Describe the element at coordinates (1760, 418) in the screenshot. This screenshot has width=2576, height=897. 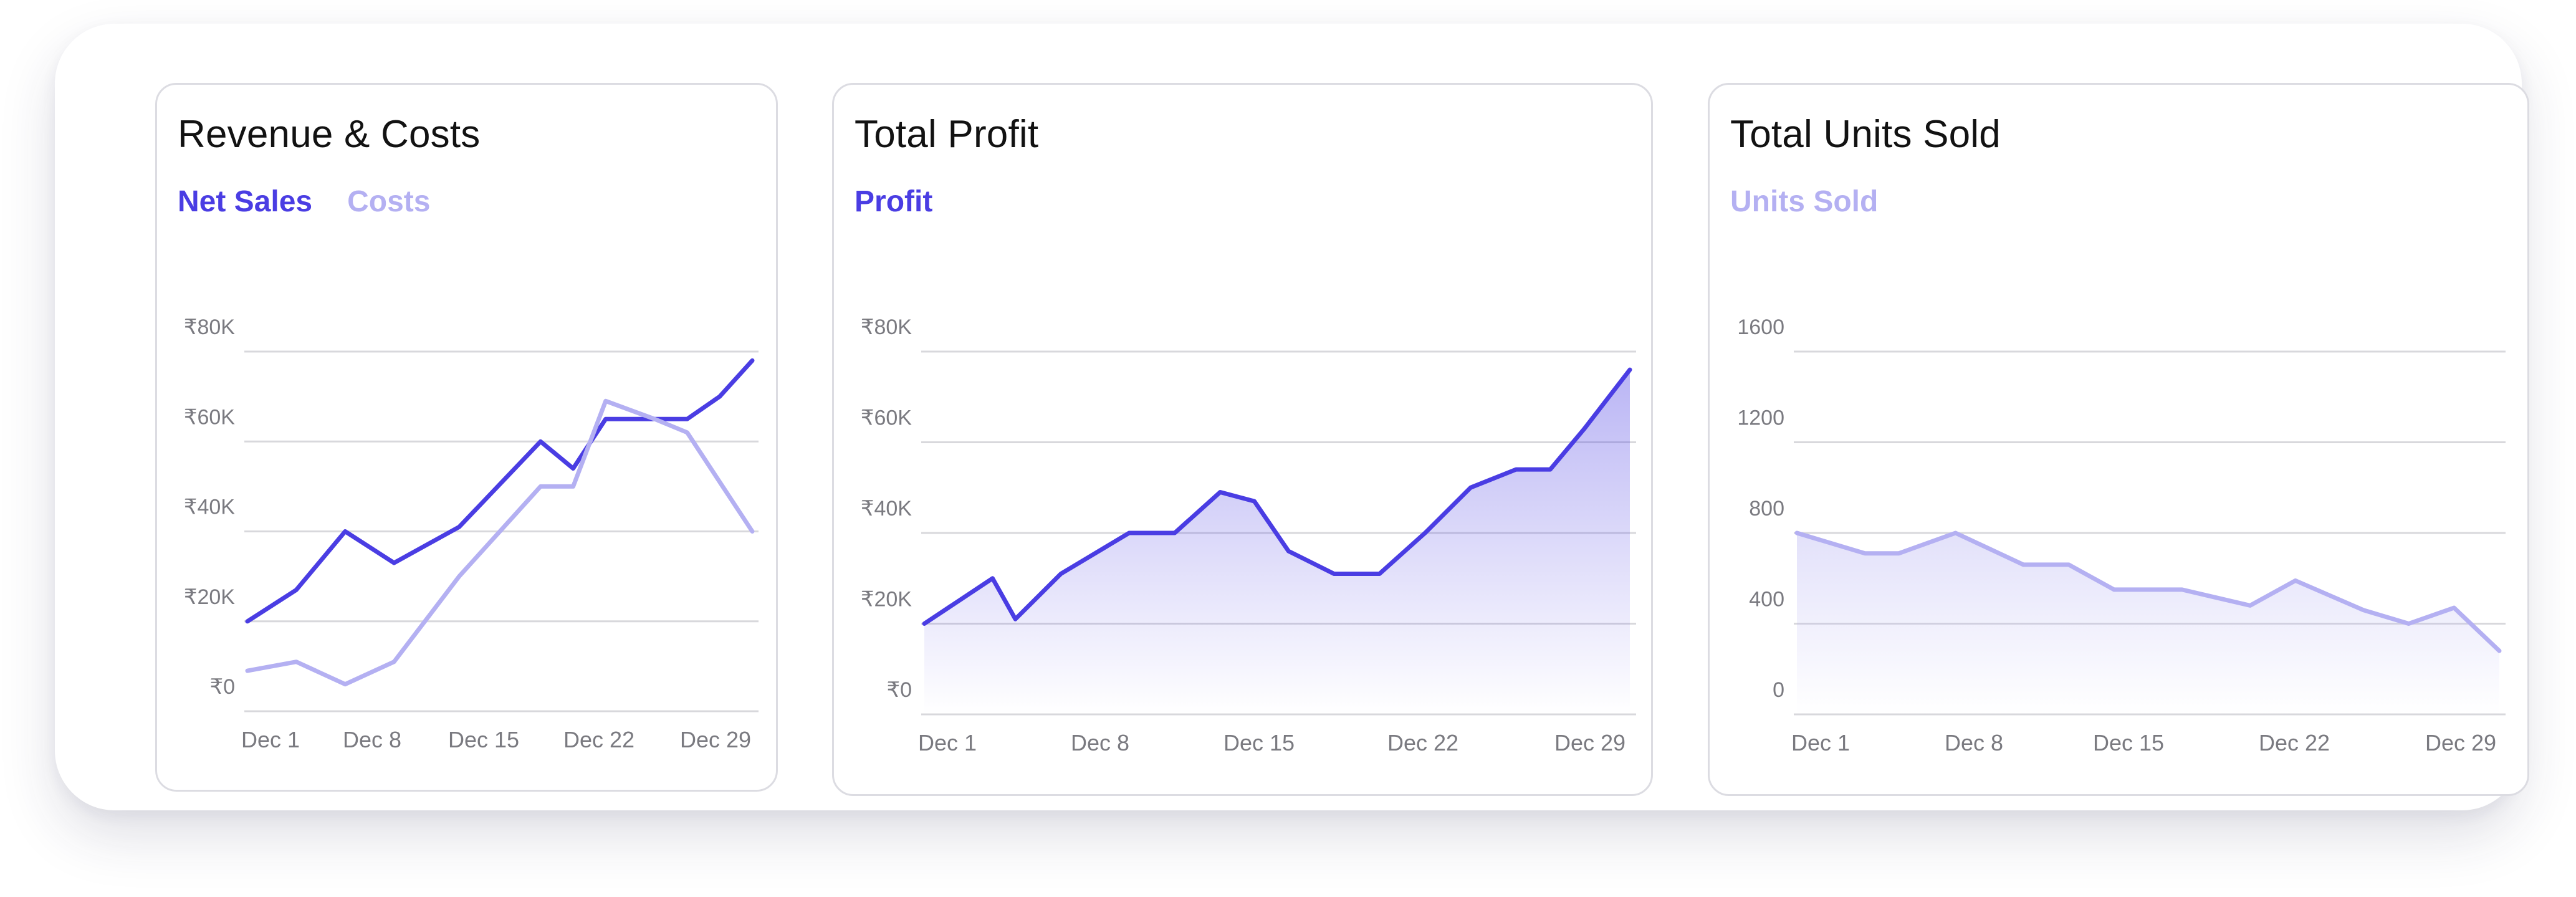
I see `y-tick-label: 1200` at that location.